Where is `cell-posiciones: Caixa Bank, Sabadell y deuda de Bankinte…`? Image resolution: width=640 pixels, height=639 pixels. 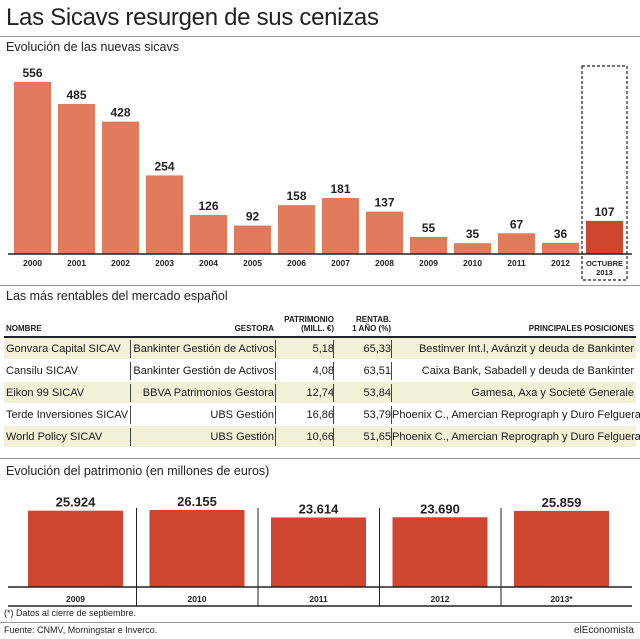 cell-posiciones: Caixa Bank, Sabadell y deuda de Bankinte… is located at coordinates (527, 371).